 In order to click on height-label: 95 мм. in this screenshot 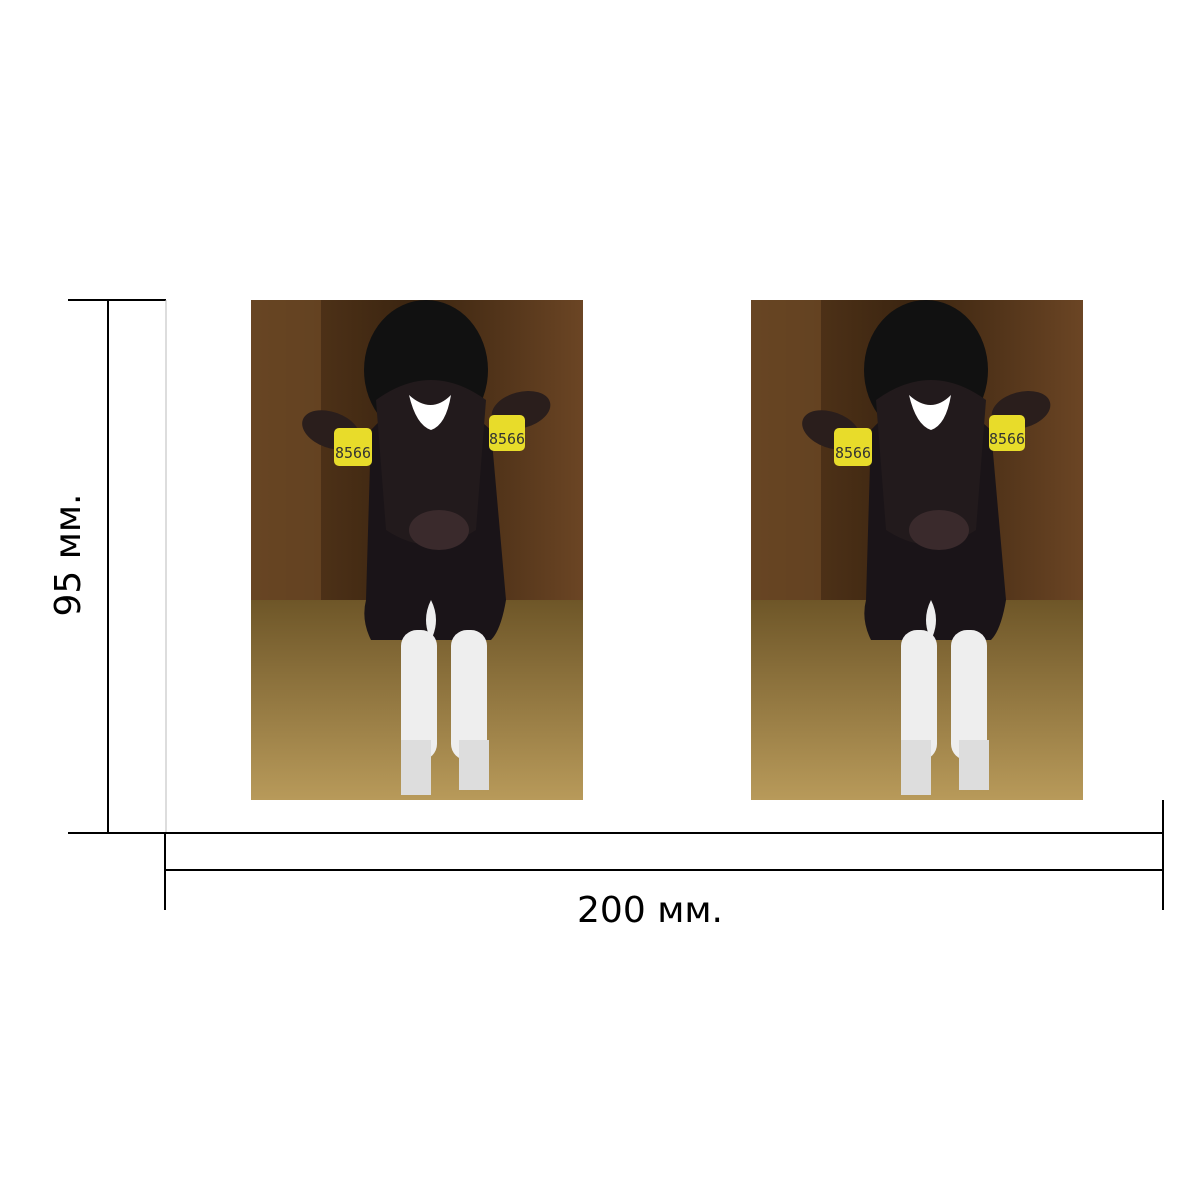, I will do `click(68, 554)`.